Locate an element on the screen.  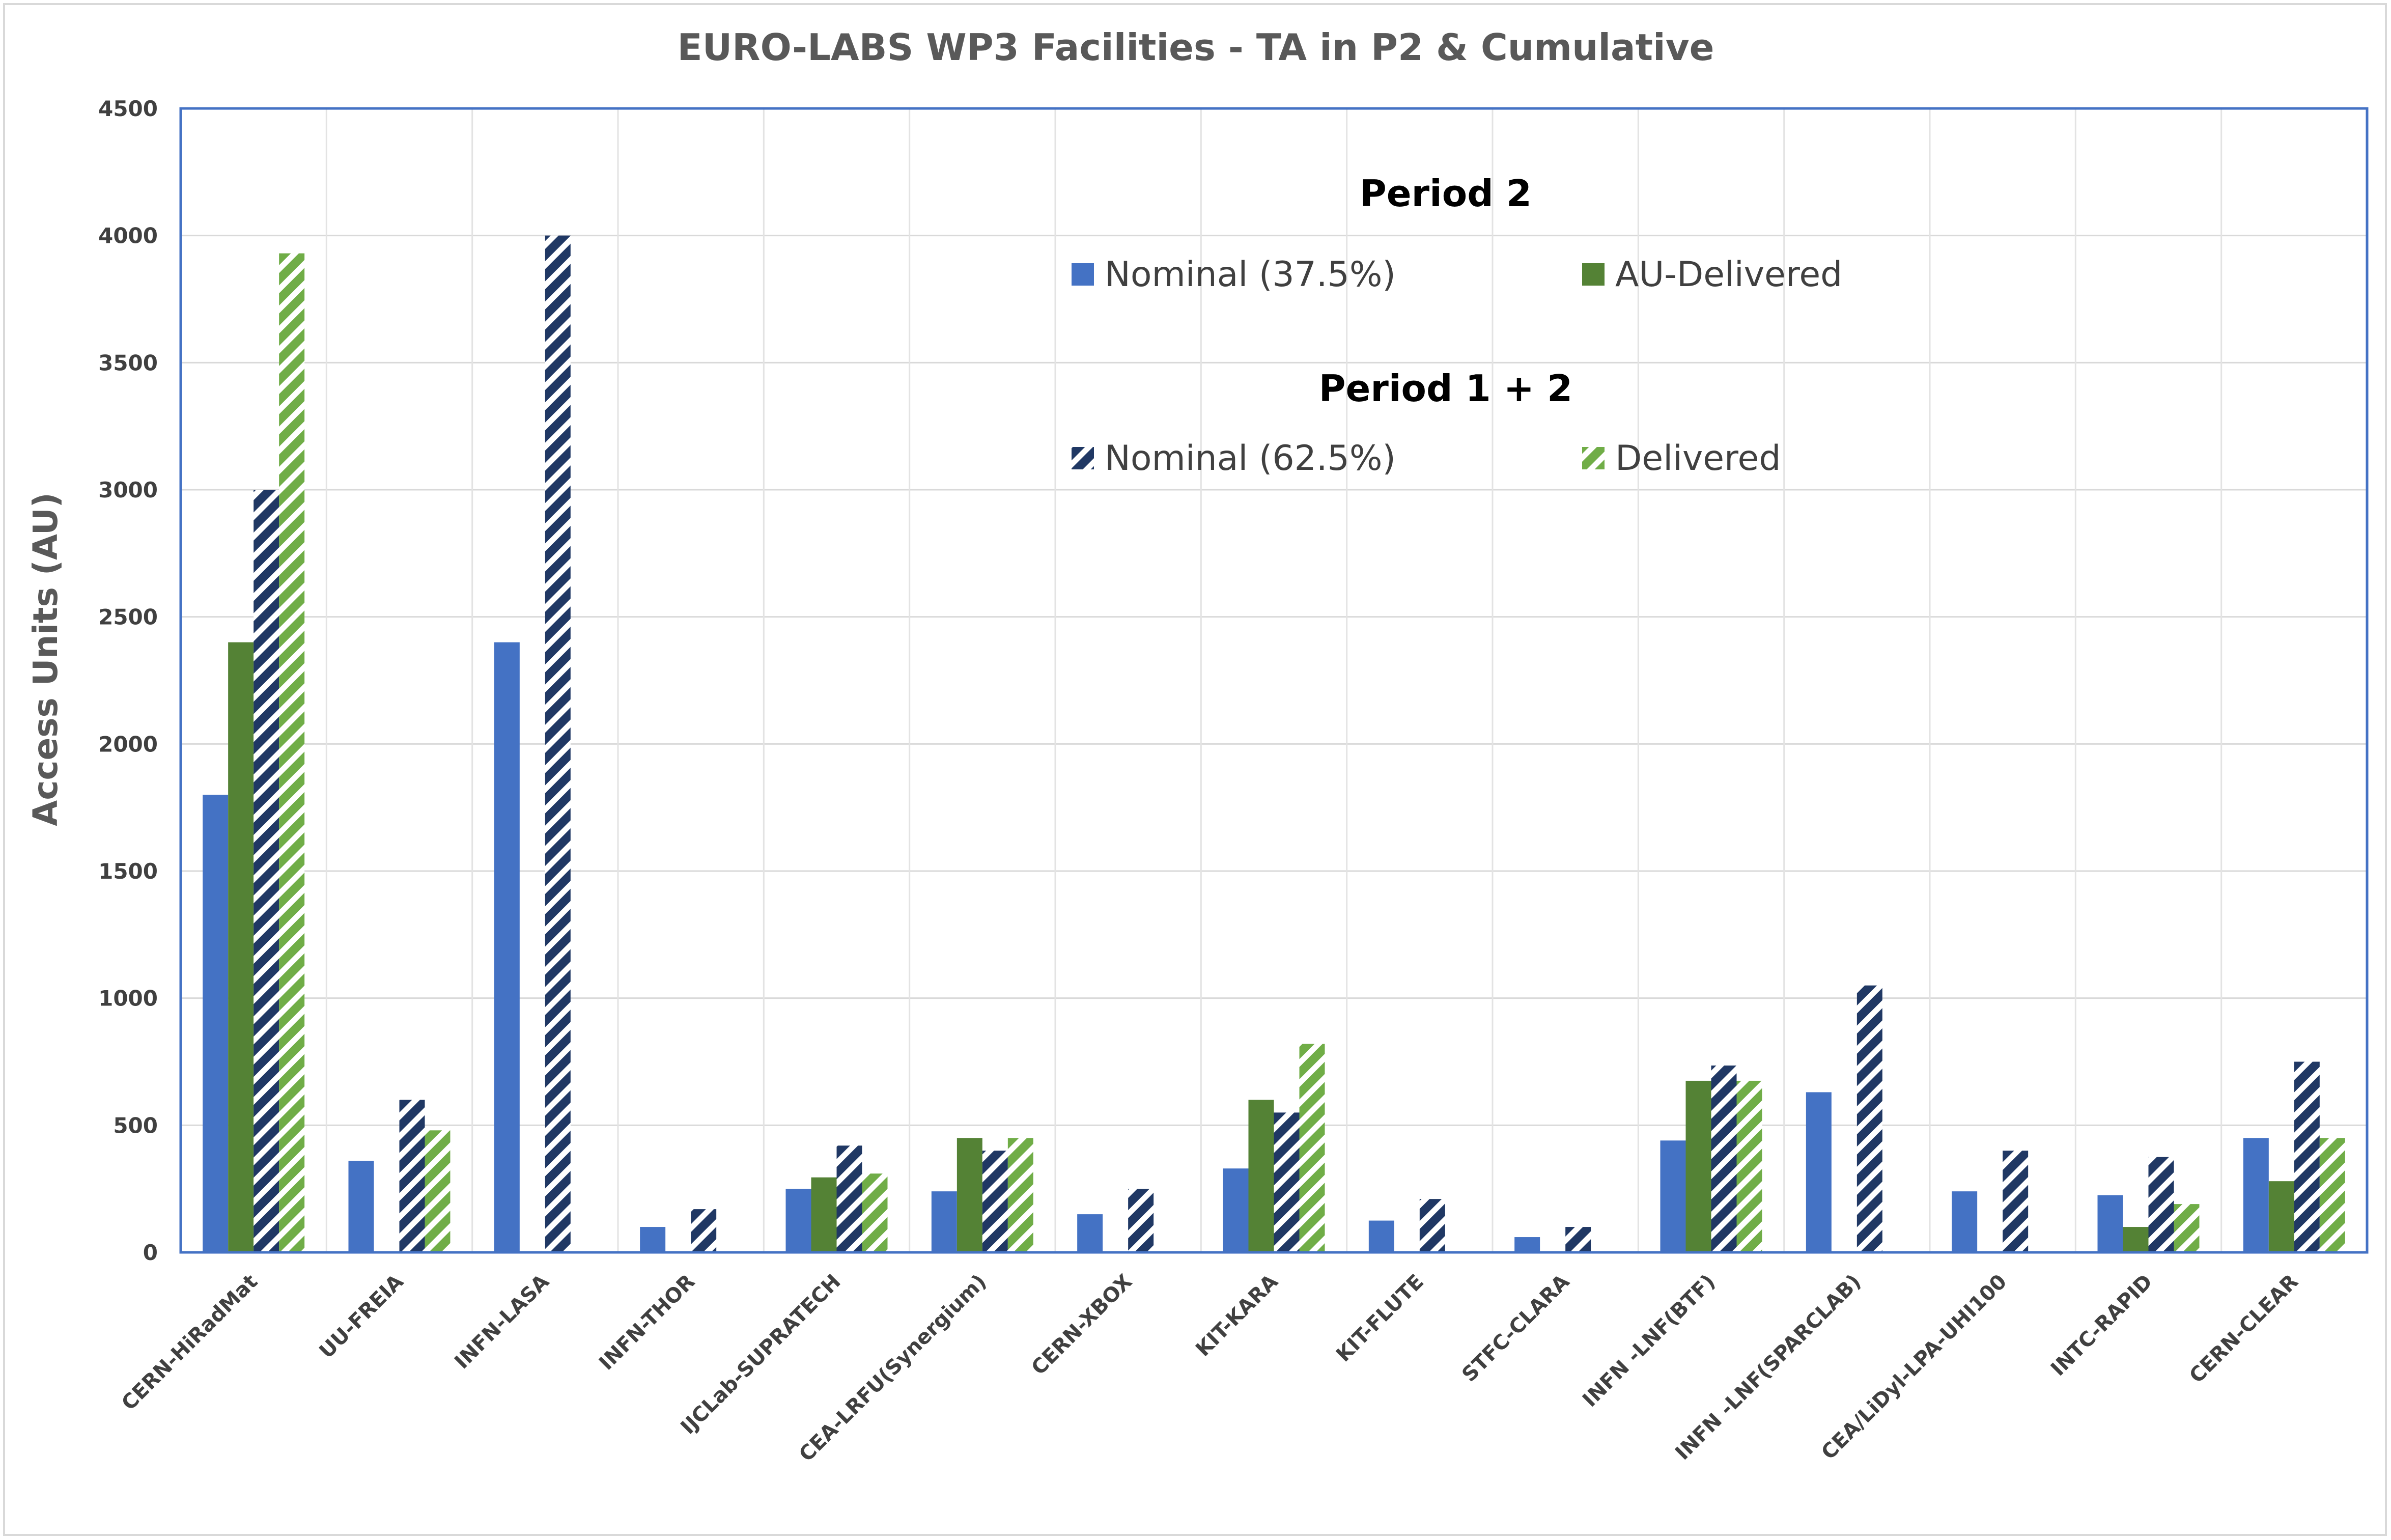
y-tick-label: 4500 is located at coordinates (128, 108).